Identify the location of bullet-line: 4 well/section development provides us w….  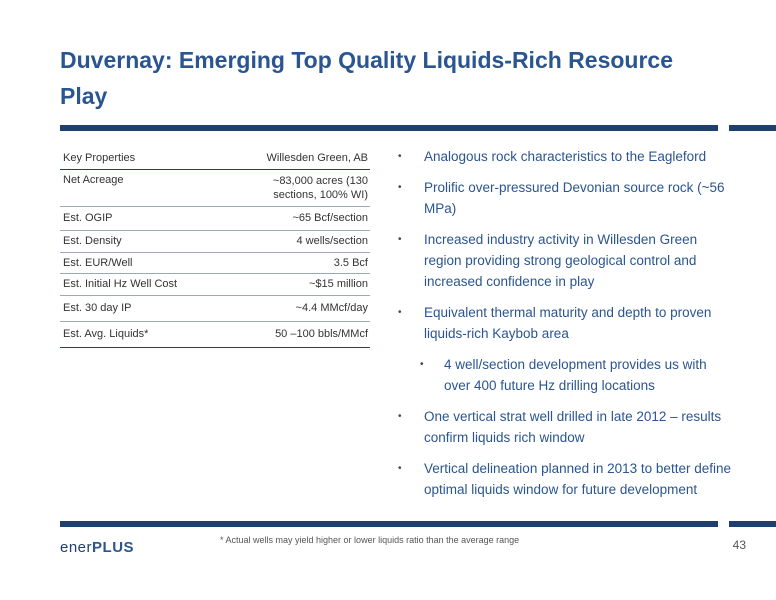
(575, 364).